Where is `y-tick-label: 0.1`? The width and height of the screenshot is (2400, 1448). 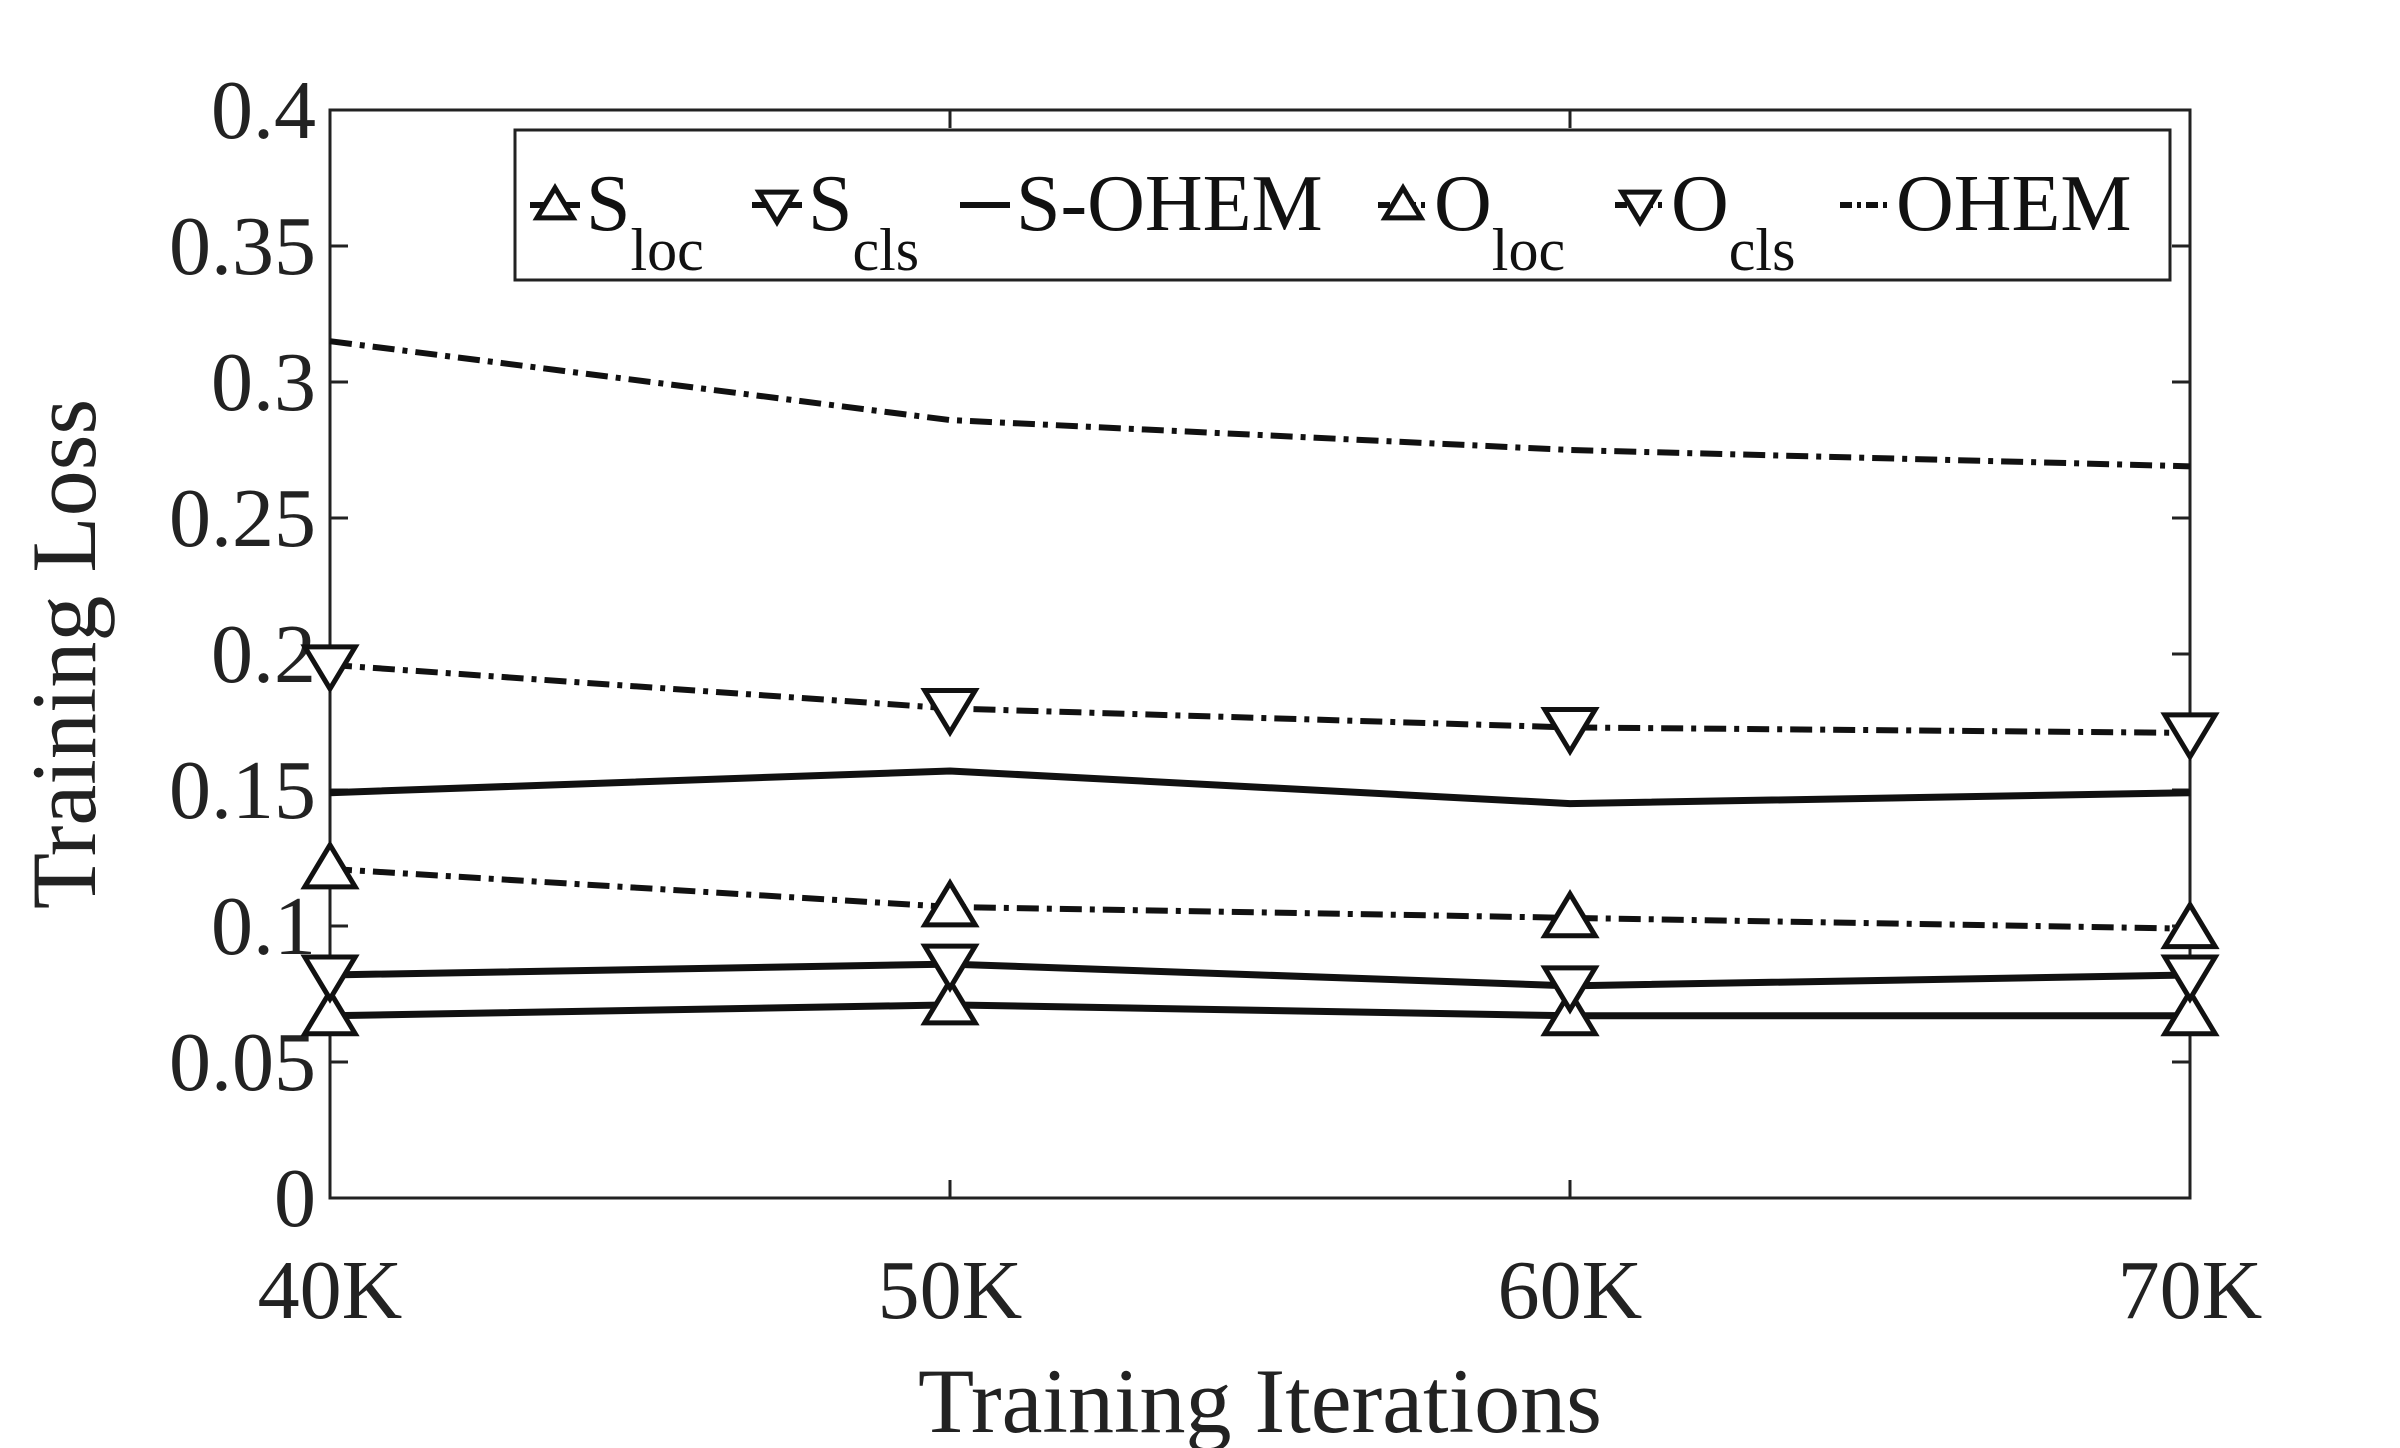 y-tick-label: 0.1 is located at coordinates (263, 926).